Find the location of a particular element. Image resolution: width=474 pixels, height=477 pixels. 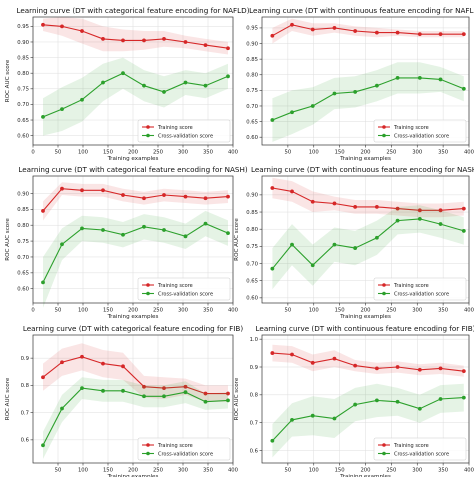

y-axis-label: ROC AUC score is located at coordinates (237, 398).